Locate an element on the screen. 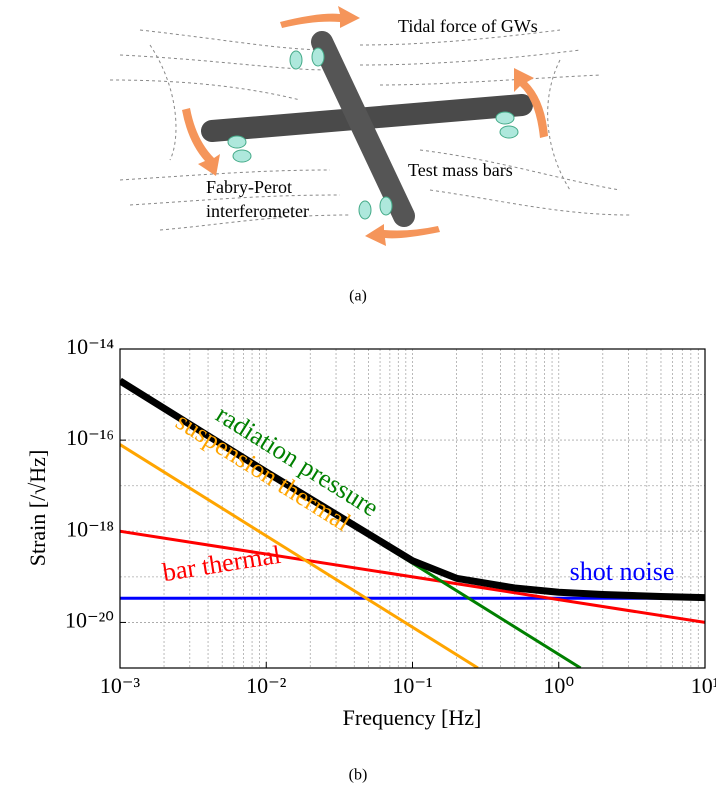 The image size is (716, 810). mirrors is located at coordinates (373, 133).